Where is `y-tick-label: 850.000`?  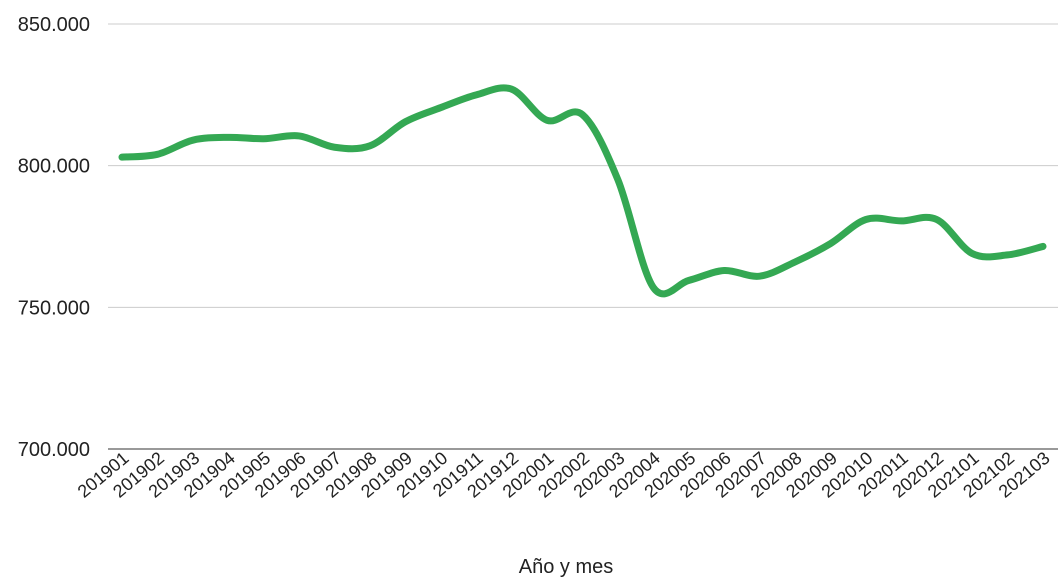 y-tick-label: 850.000 is located at coordinates (54, 25).